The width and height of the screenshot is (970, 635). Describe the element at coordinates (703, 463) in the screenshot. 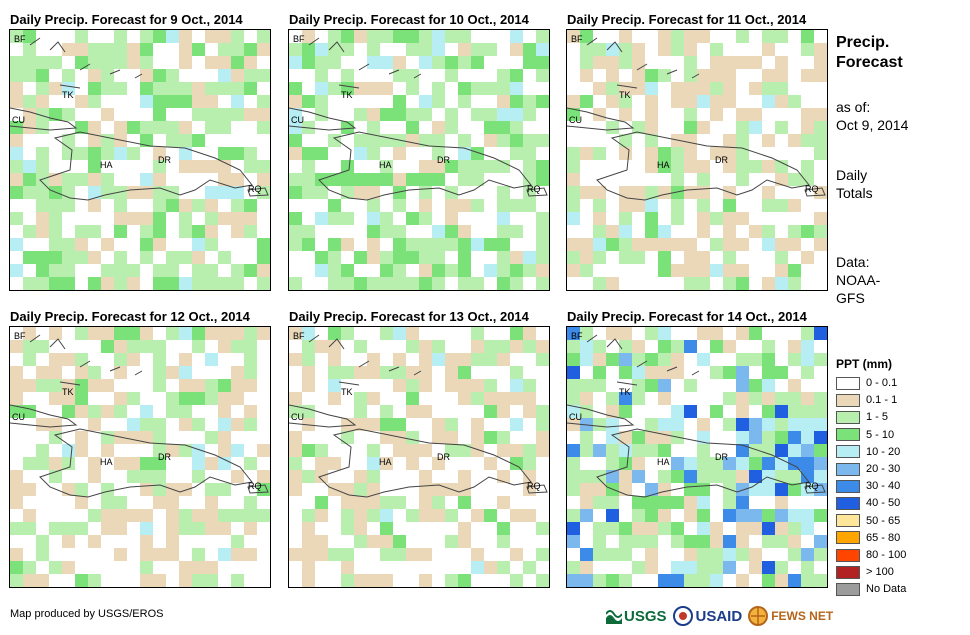

I see `hispaniola-outline` at that location.